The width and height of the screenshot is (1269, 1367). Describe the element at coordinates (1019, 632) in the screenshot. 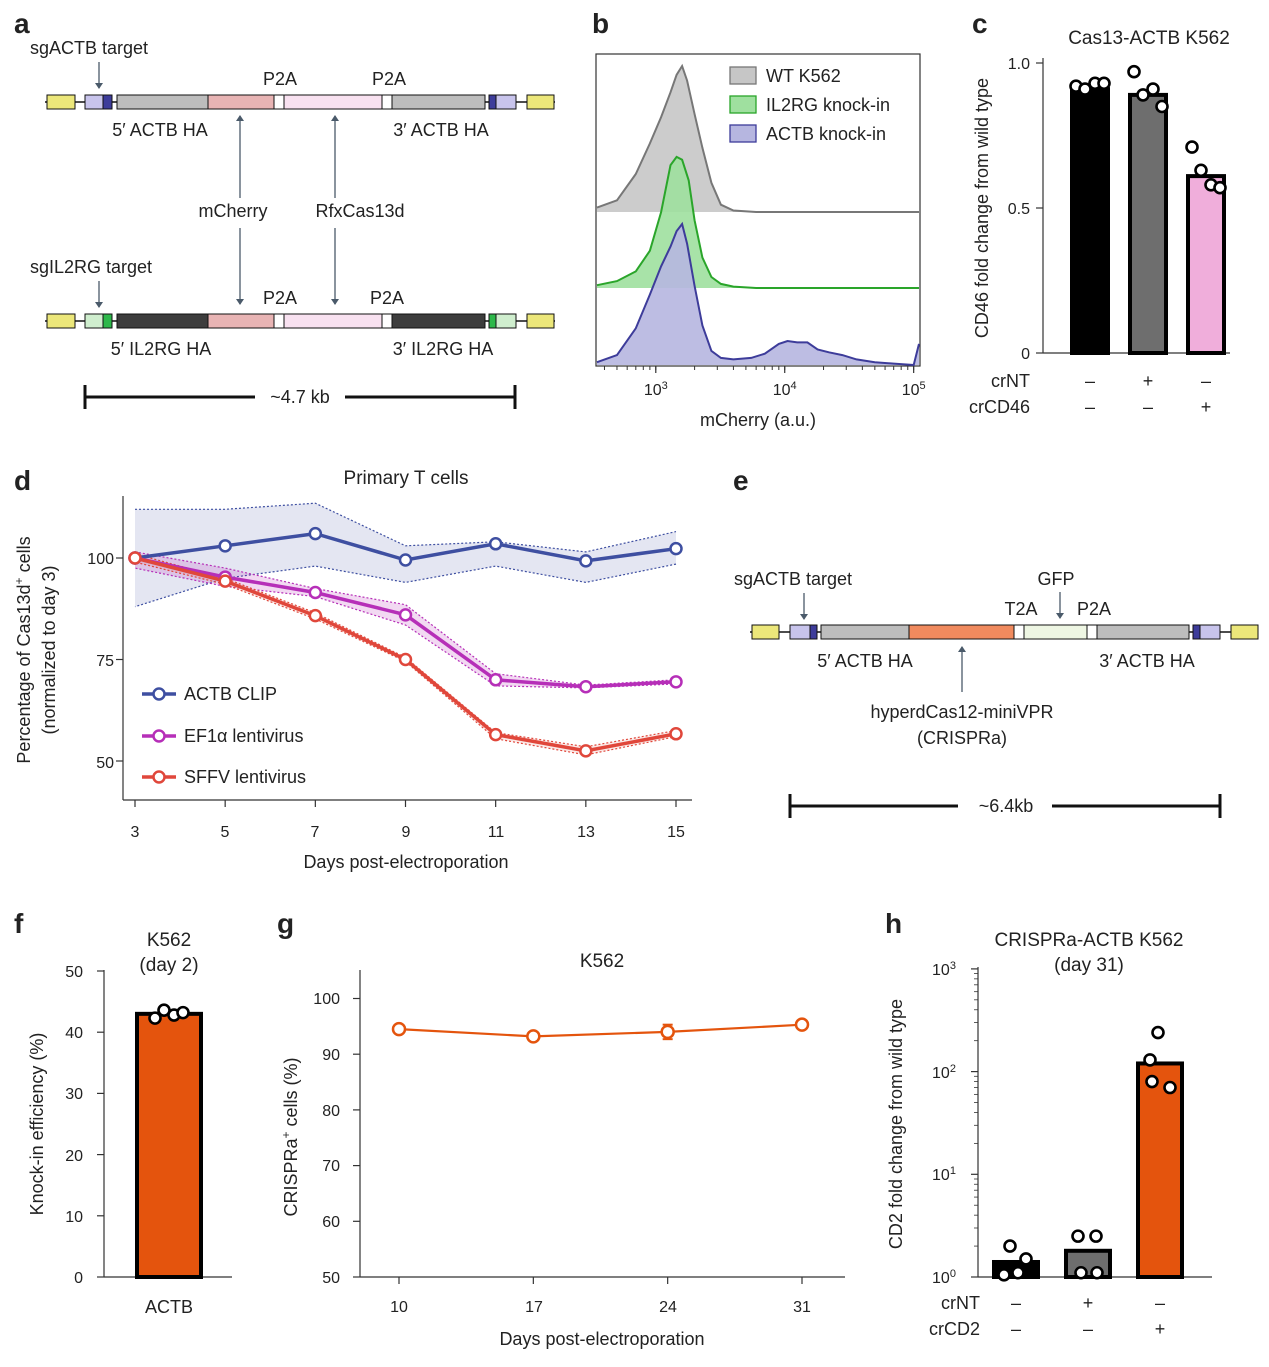

I see `t2a-segment` at that location.